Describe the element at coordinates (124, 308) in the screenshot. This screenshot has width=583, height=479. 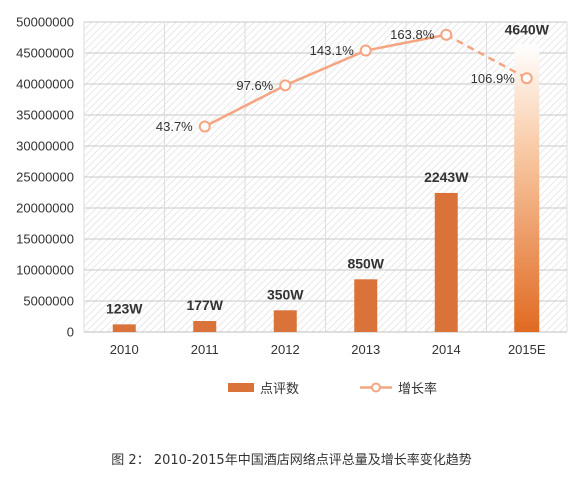
I see `bar-data-label: 123W` at that location.